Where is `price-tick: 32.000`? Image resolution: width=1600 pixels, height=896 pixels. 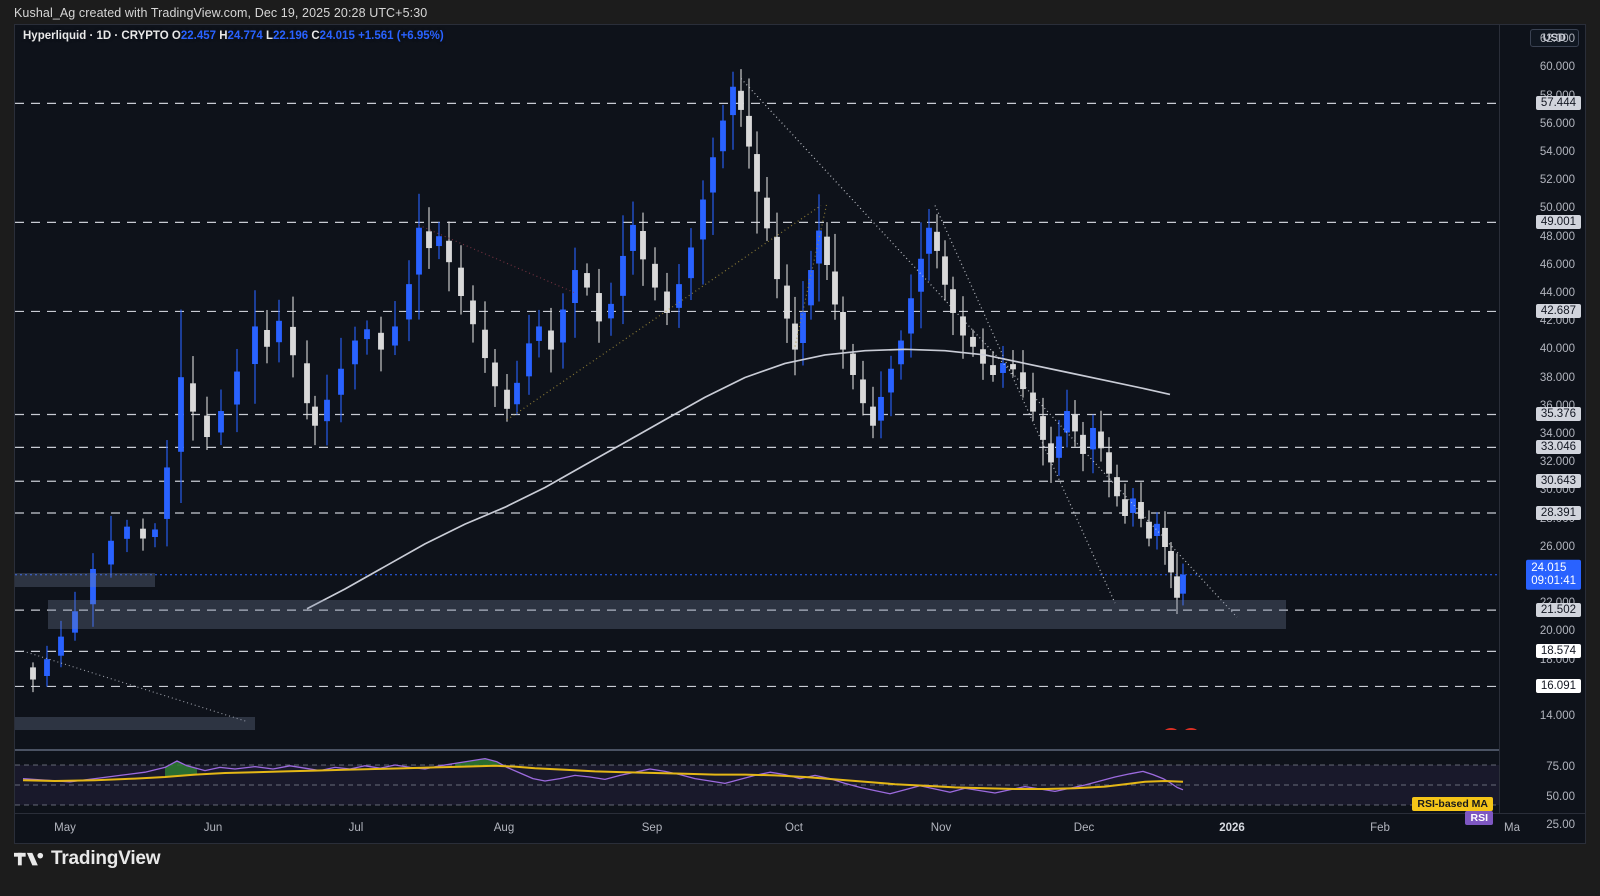
price-tick: 32.000 is located at coordinates (1557, 462).